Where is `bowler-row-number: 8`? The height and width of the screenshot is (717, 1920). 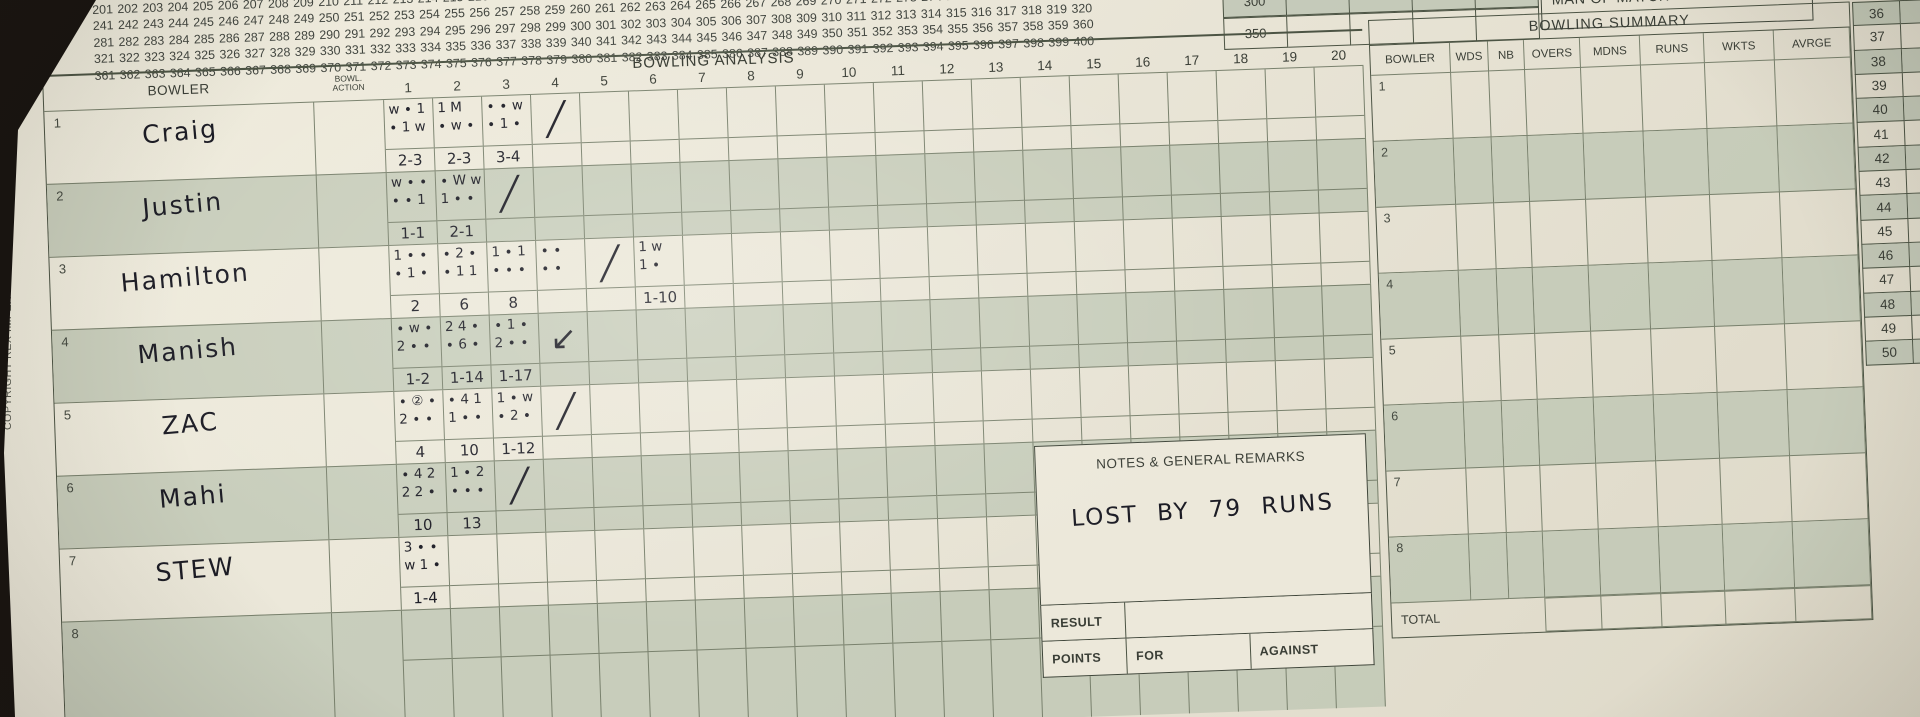
bowler-row-number: 8 is located at coordinates (75, 634).